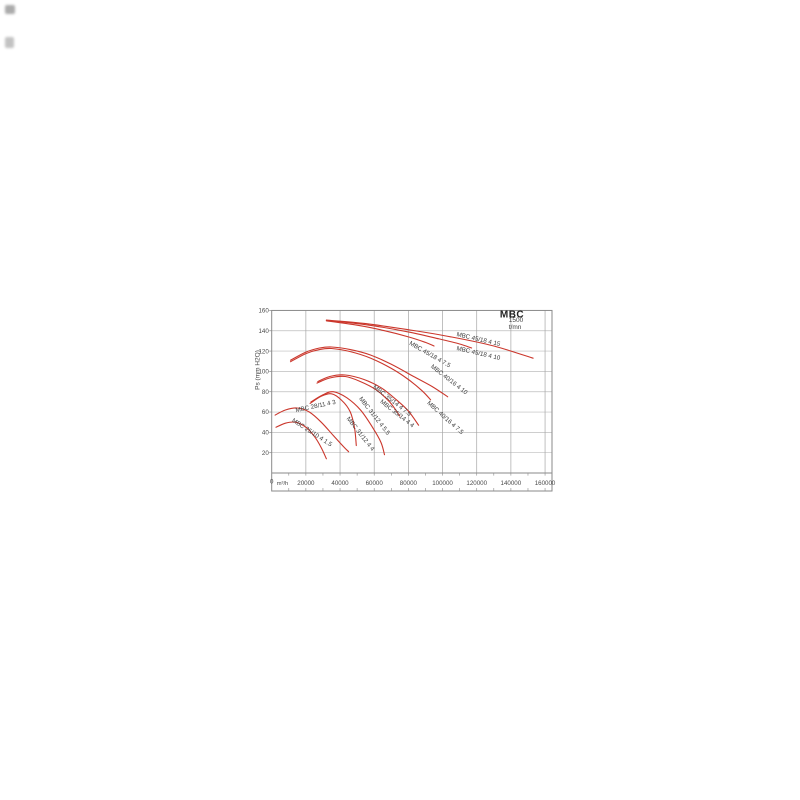 The height and width of the screenshot is (800, 800). Describe the element at coordinates (445, 418) in the screenshot. I see `curve-label-mbc-40-16-4-7-5: MBC 40/16 4 7.5` at that location.